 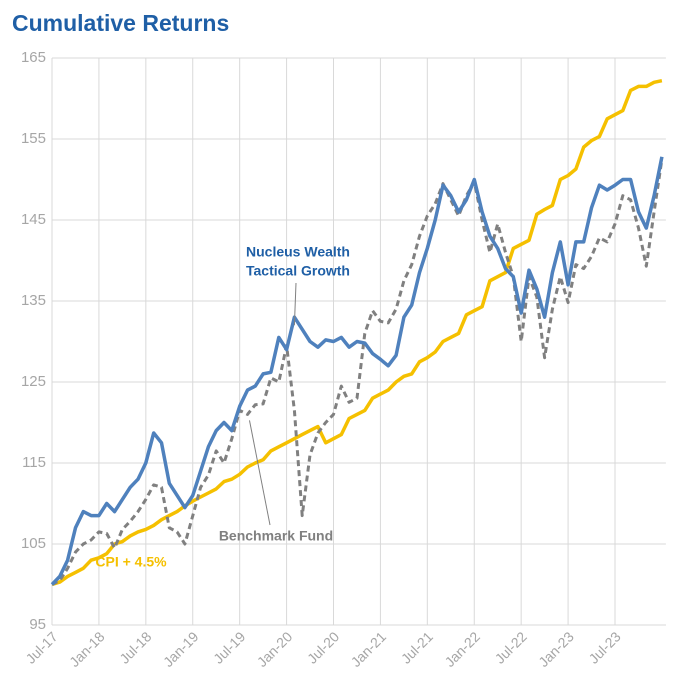 I want to click on annotation: Benchmark Fund, so click(x=276, y=536).